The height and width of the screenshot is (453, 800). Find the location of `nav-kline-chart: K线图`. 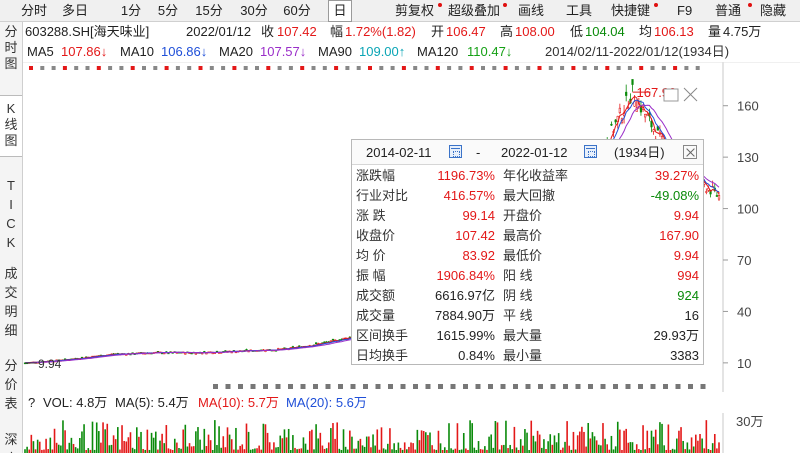

nav-kline-chart: K线图 is located at coordinates (11, 126).